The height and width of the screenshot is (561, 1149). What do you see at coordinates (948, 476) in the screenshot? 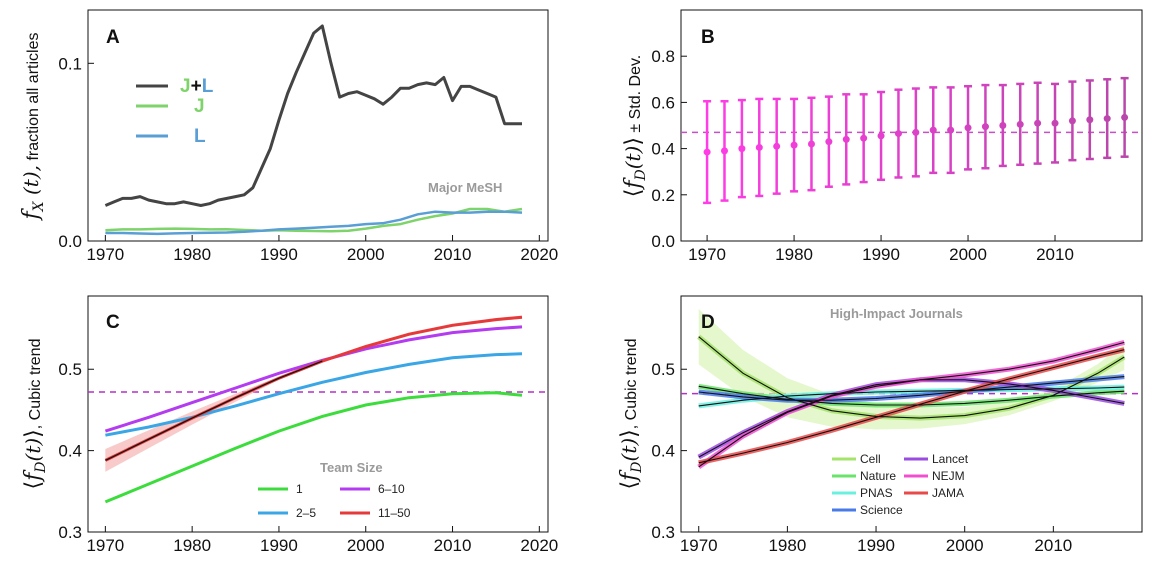
I see `legend-label: NEJM` at bounding box center [948, 476].